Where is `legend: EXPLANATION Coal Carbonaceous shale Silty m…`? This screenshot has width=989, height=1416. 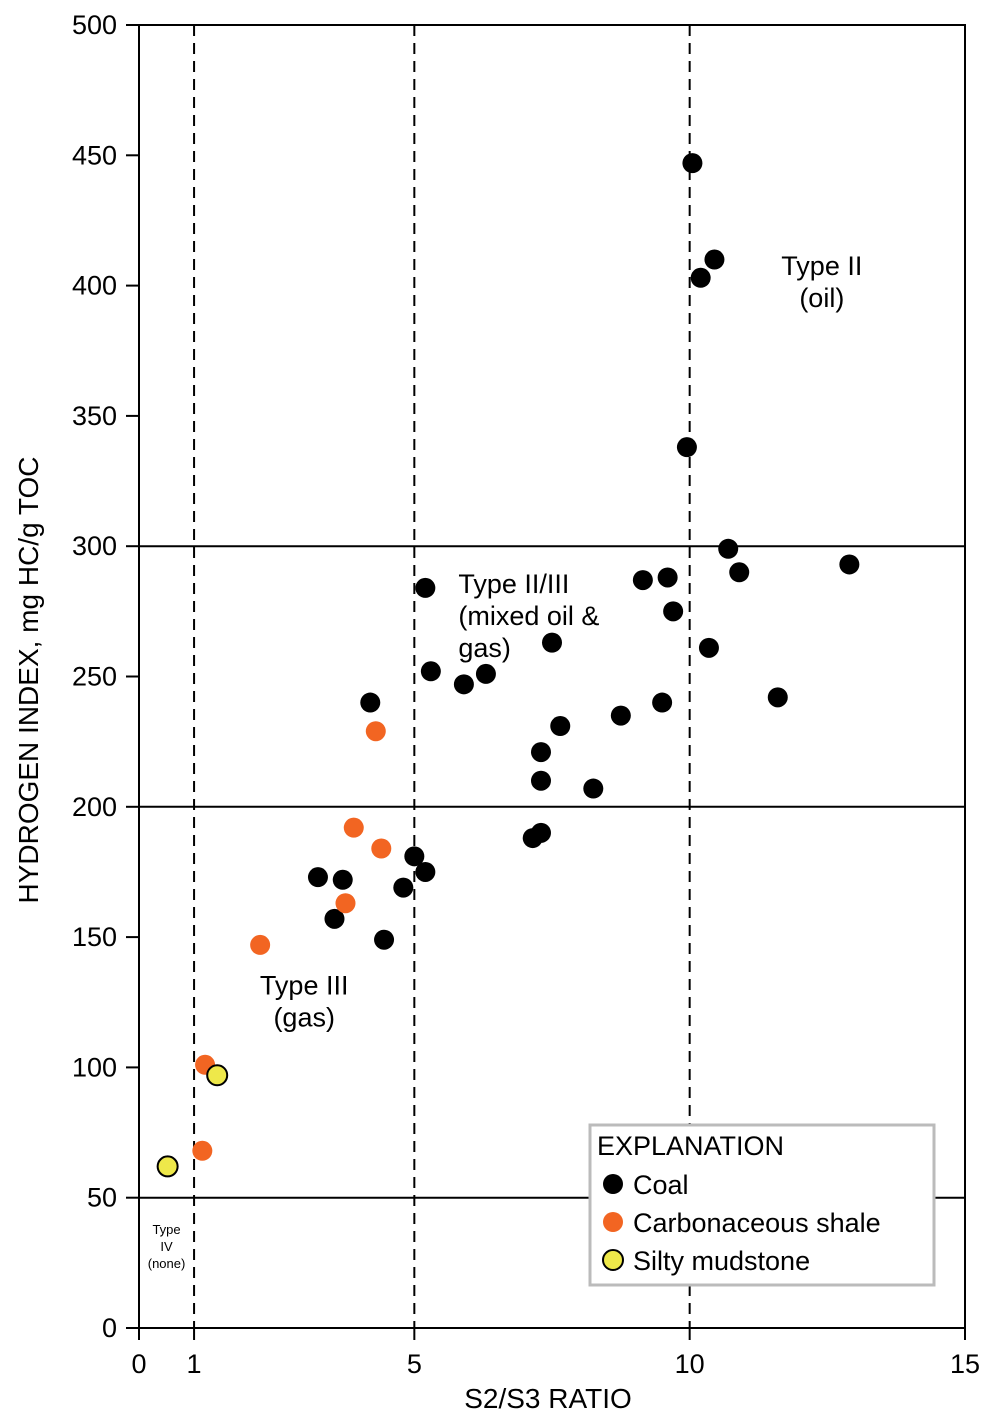
legend: EXPLANATION Coal Carbonaceous shale Silty m… is located at coordinates (762, 1205).